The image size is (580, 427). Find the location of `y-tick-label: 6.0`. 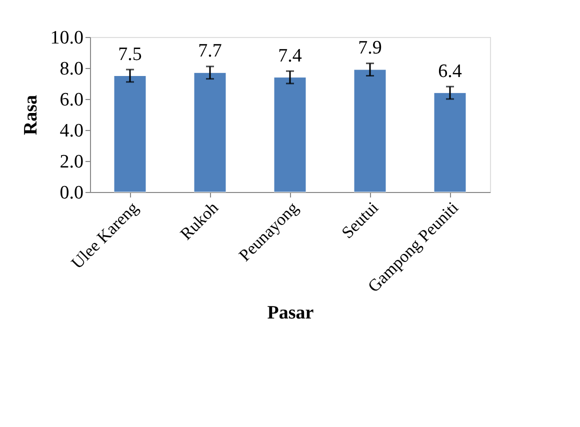

y-tick-label: 6.0 is located at coordinates (72, 100).